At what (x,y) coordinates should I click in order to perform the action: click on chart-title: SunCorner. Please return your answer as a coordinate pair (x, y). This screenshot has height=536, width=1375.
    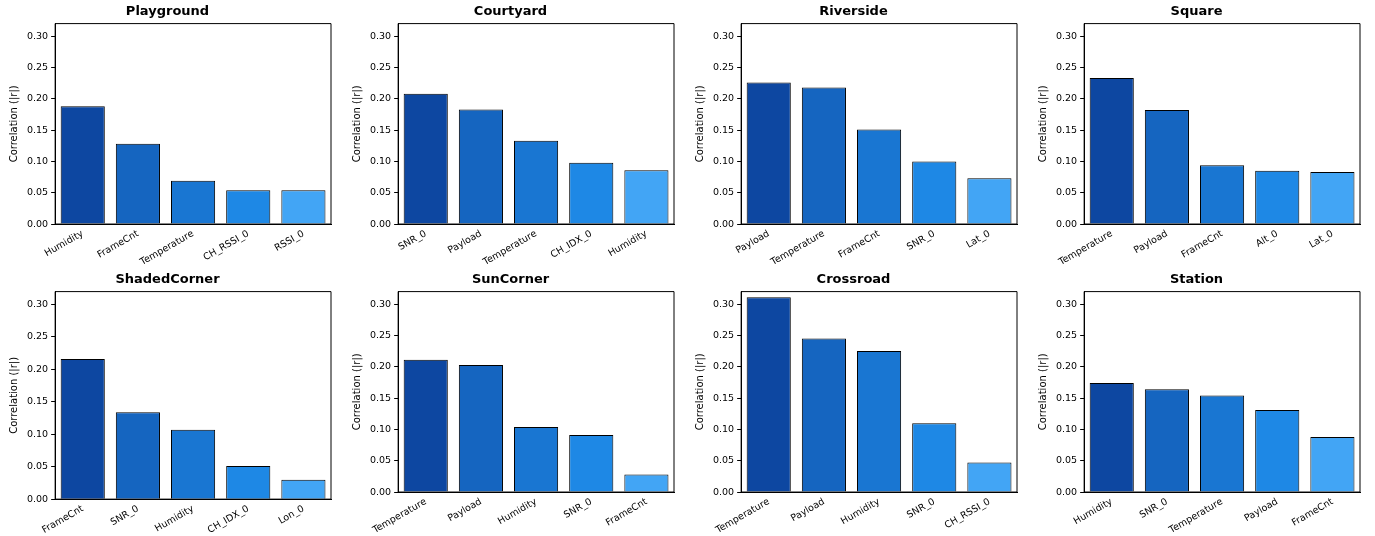
    Looking at the image, I should click on (510, 279).